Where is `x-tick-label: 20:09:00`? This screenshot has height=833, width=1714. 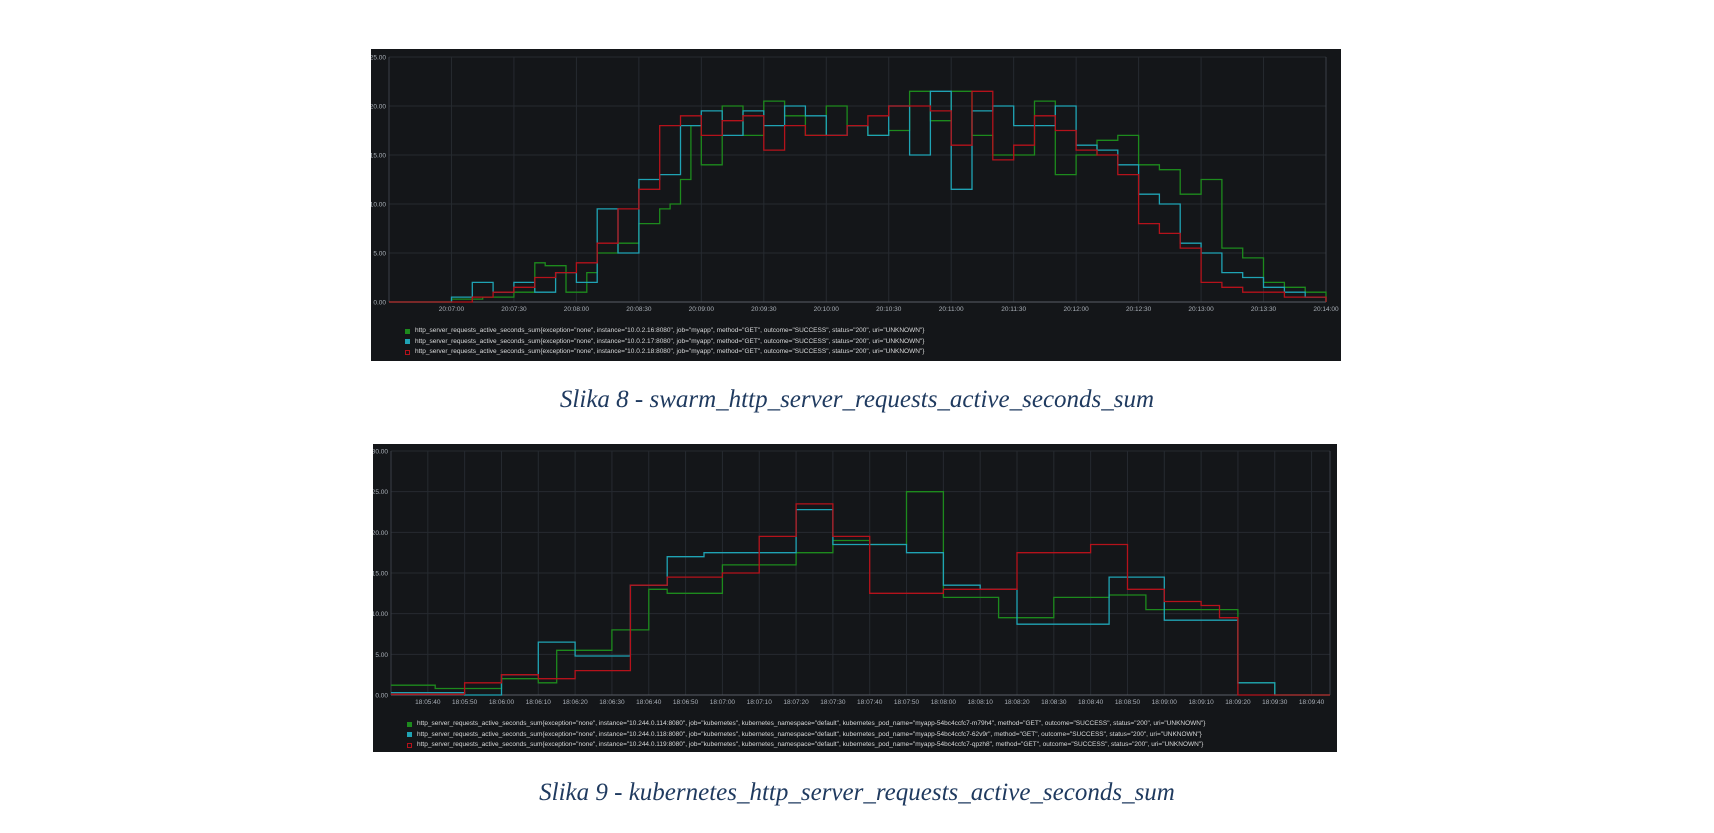
x-tick-label: 20:09:00 is located at coordinates (702, 309).